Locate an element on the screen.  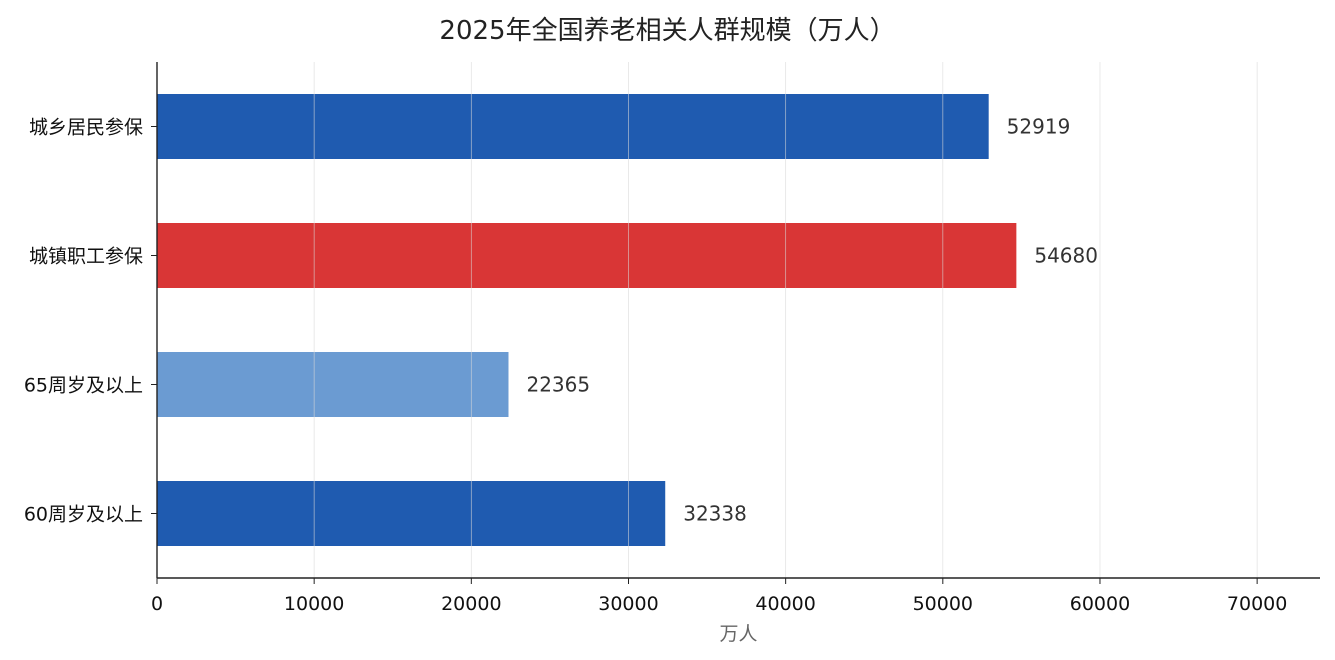
x-tick-label: 30000 is located at coordinates (628, 604).